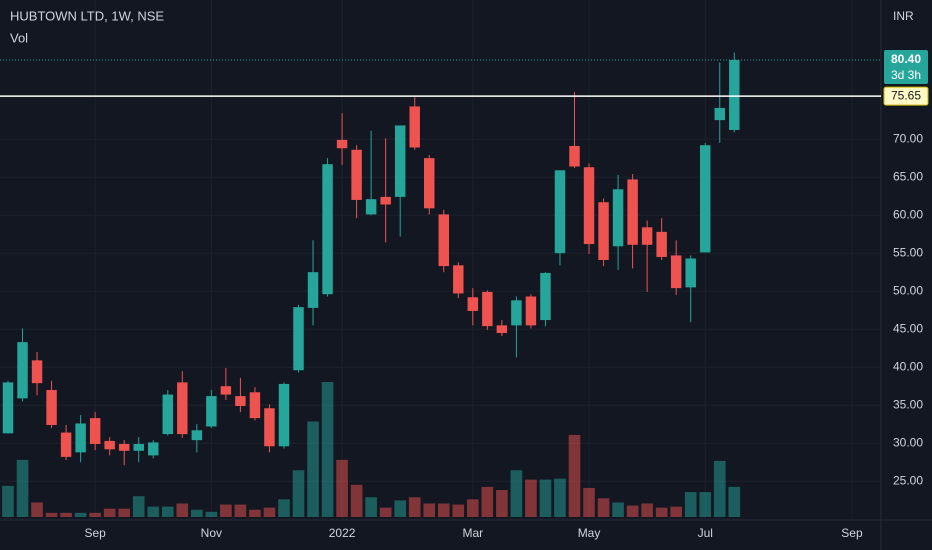 Image resolution: width=932 pixels, height=550 pixels. Describe the element at coordinates (908, 138) in the screenshot. I see `y-tick-label: 70.00` at that location.